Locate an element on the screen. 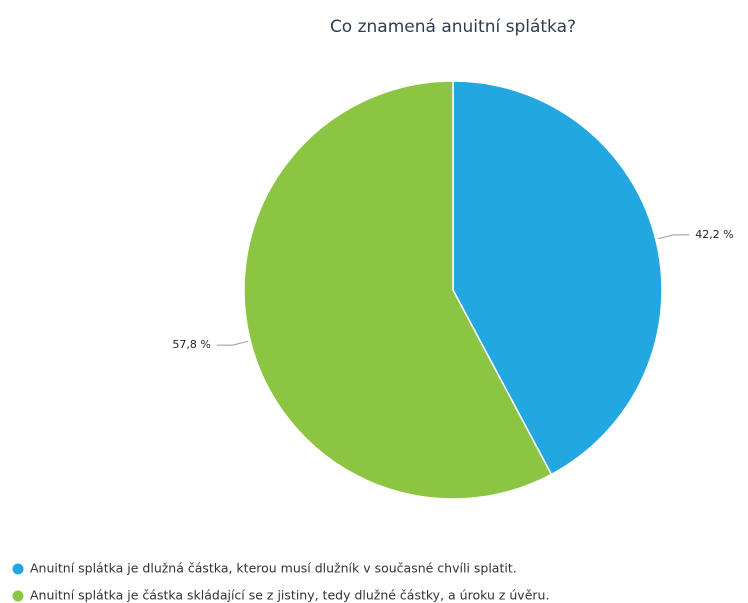  data-label: 57,8 % is located at coordinates (191, 344).